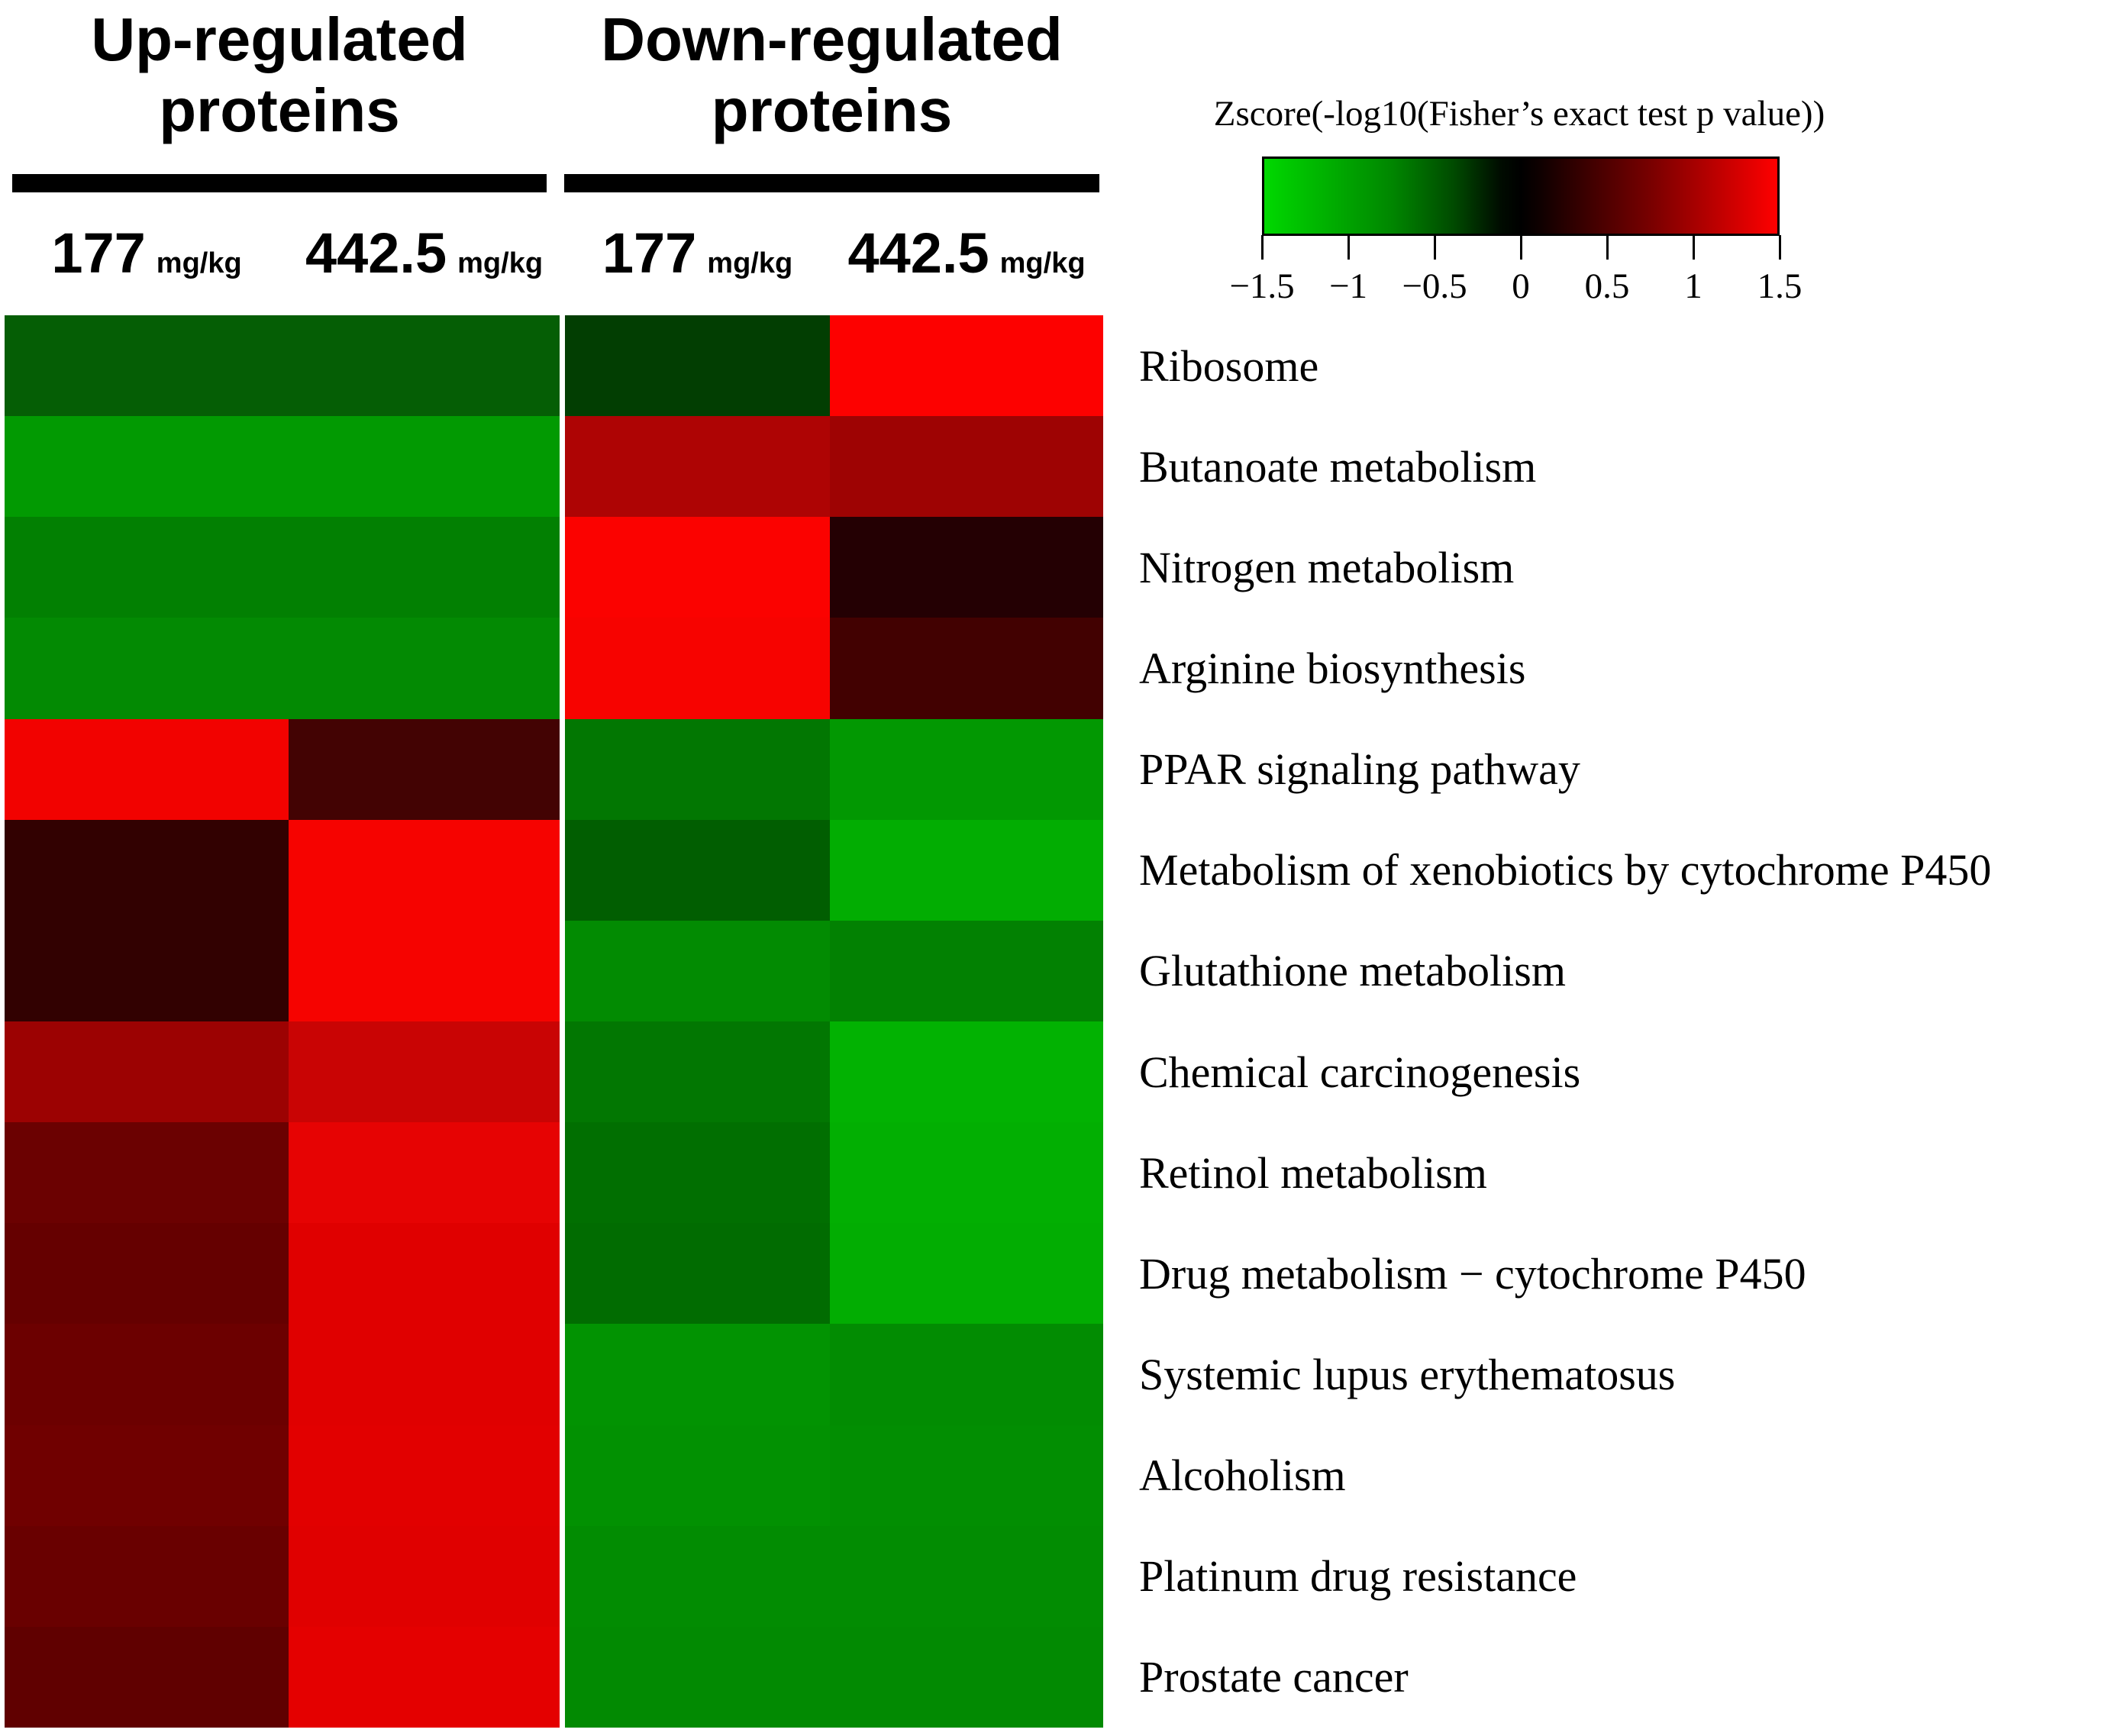 Image resolution: width=2114 pixels, height=1736 pixels. I want to click on heatmap-cell-r6-c1, so click(147, 870).